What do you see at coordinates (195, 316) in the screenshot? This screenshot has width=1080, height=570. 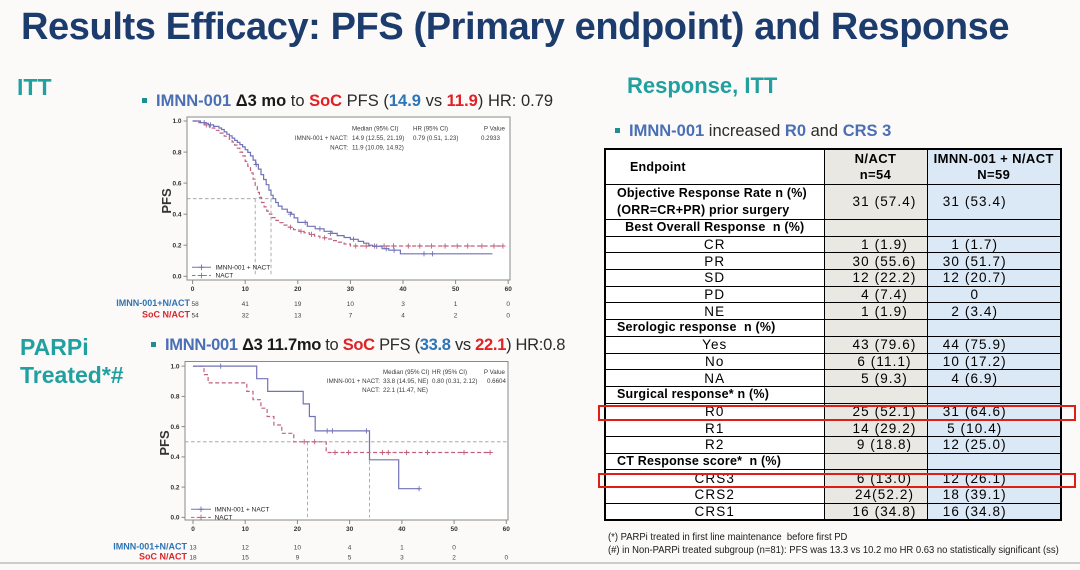 I see `svg-text: 54` at bounding box center [195, 316].